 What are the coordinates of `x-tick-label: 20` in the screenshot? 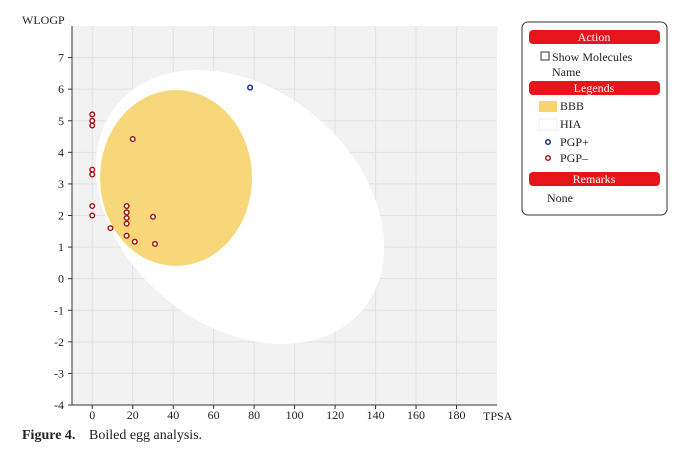 It's located at (133, 415).